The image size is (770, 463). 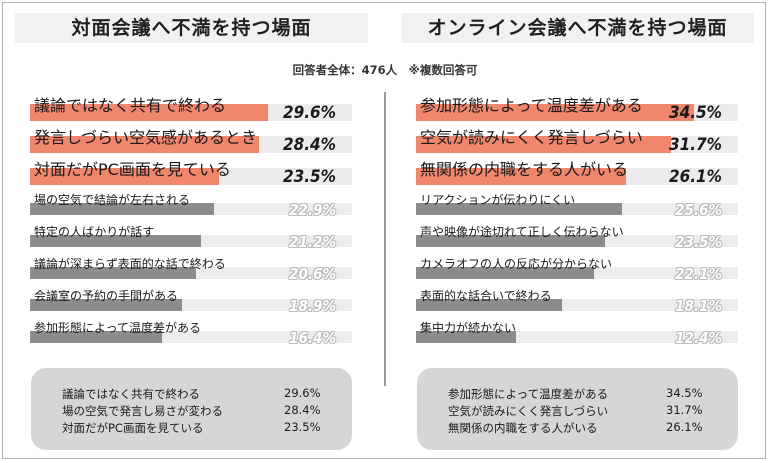 I want to click on bar-label: 議論が深まらず表面的な話で終わる, so click(x=130, y=264).